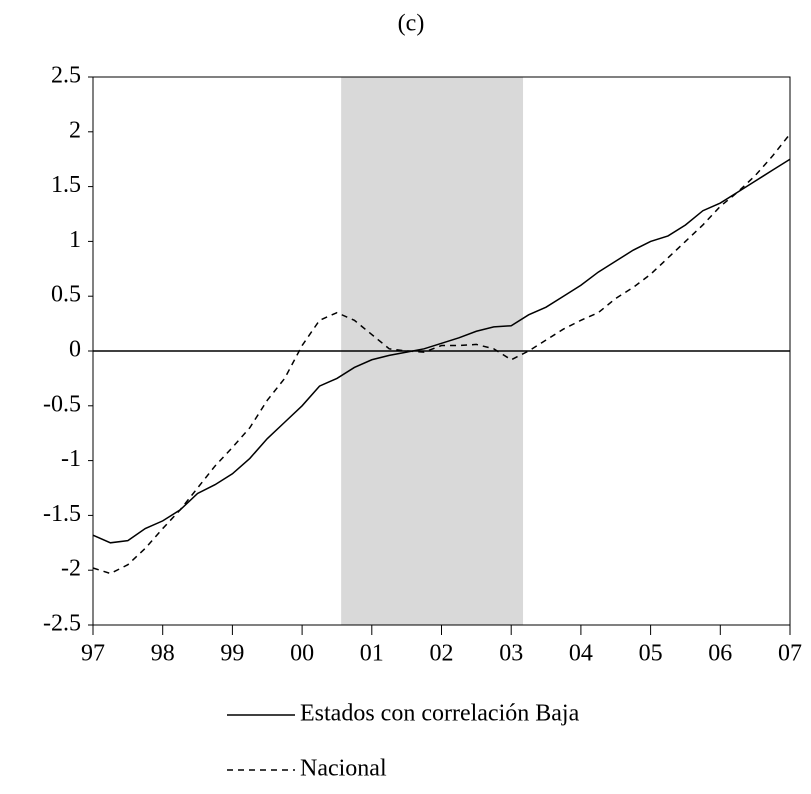 This screenshot has width=811, height=794. I want to click on x-tick-label: 04, so click(581, 654).